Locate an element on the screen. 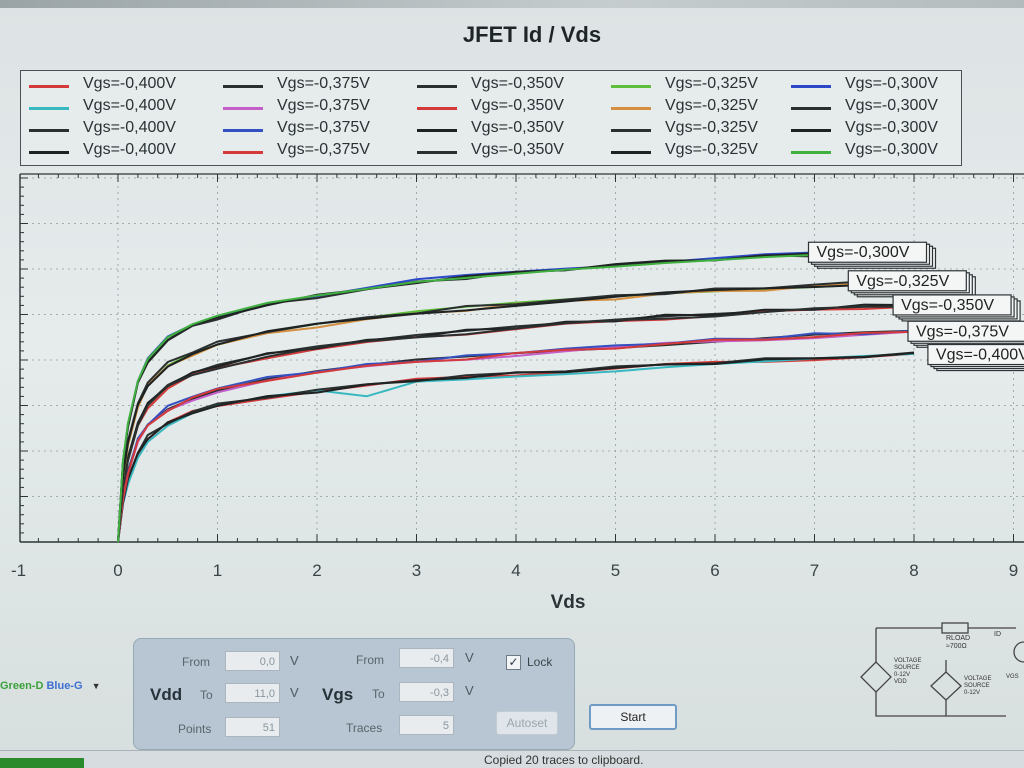  jfet-symbol-partial is located at coordinates (1018, 652).